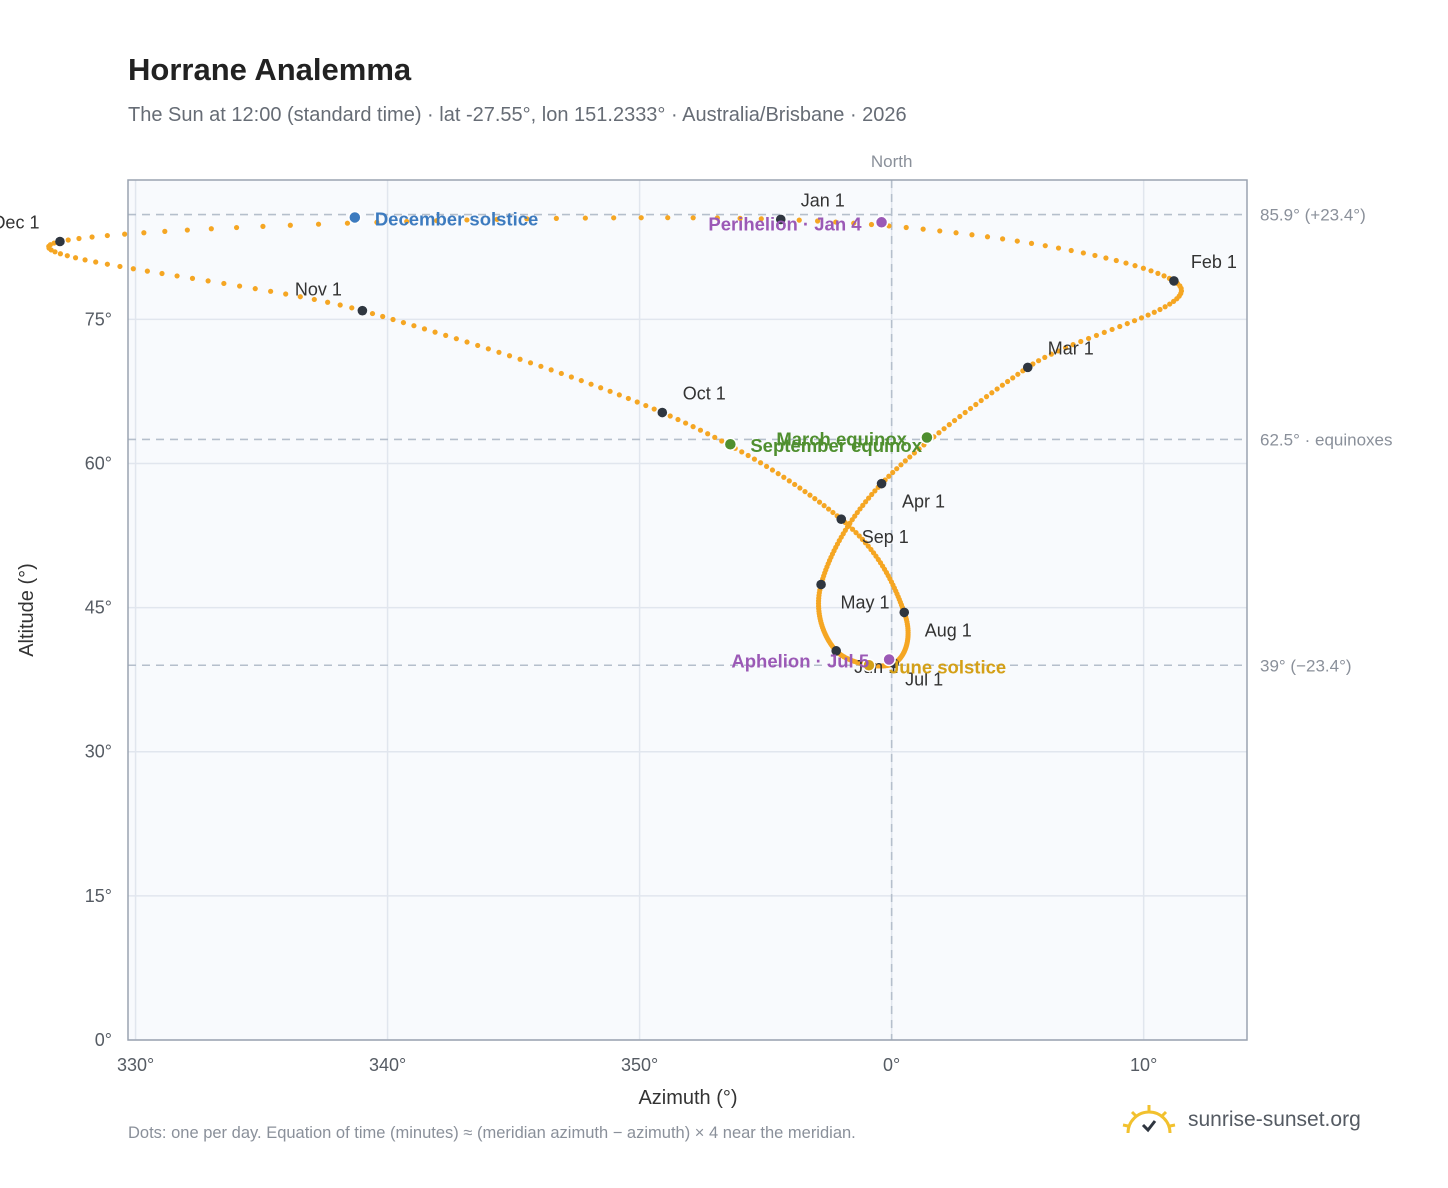  I want to click on month-label: Jan 1, so click(823, 200).